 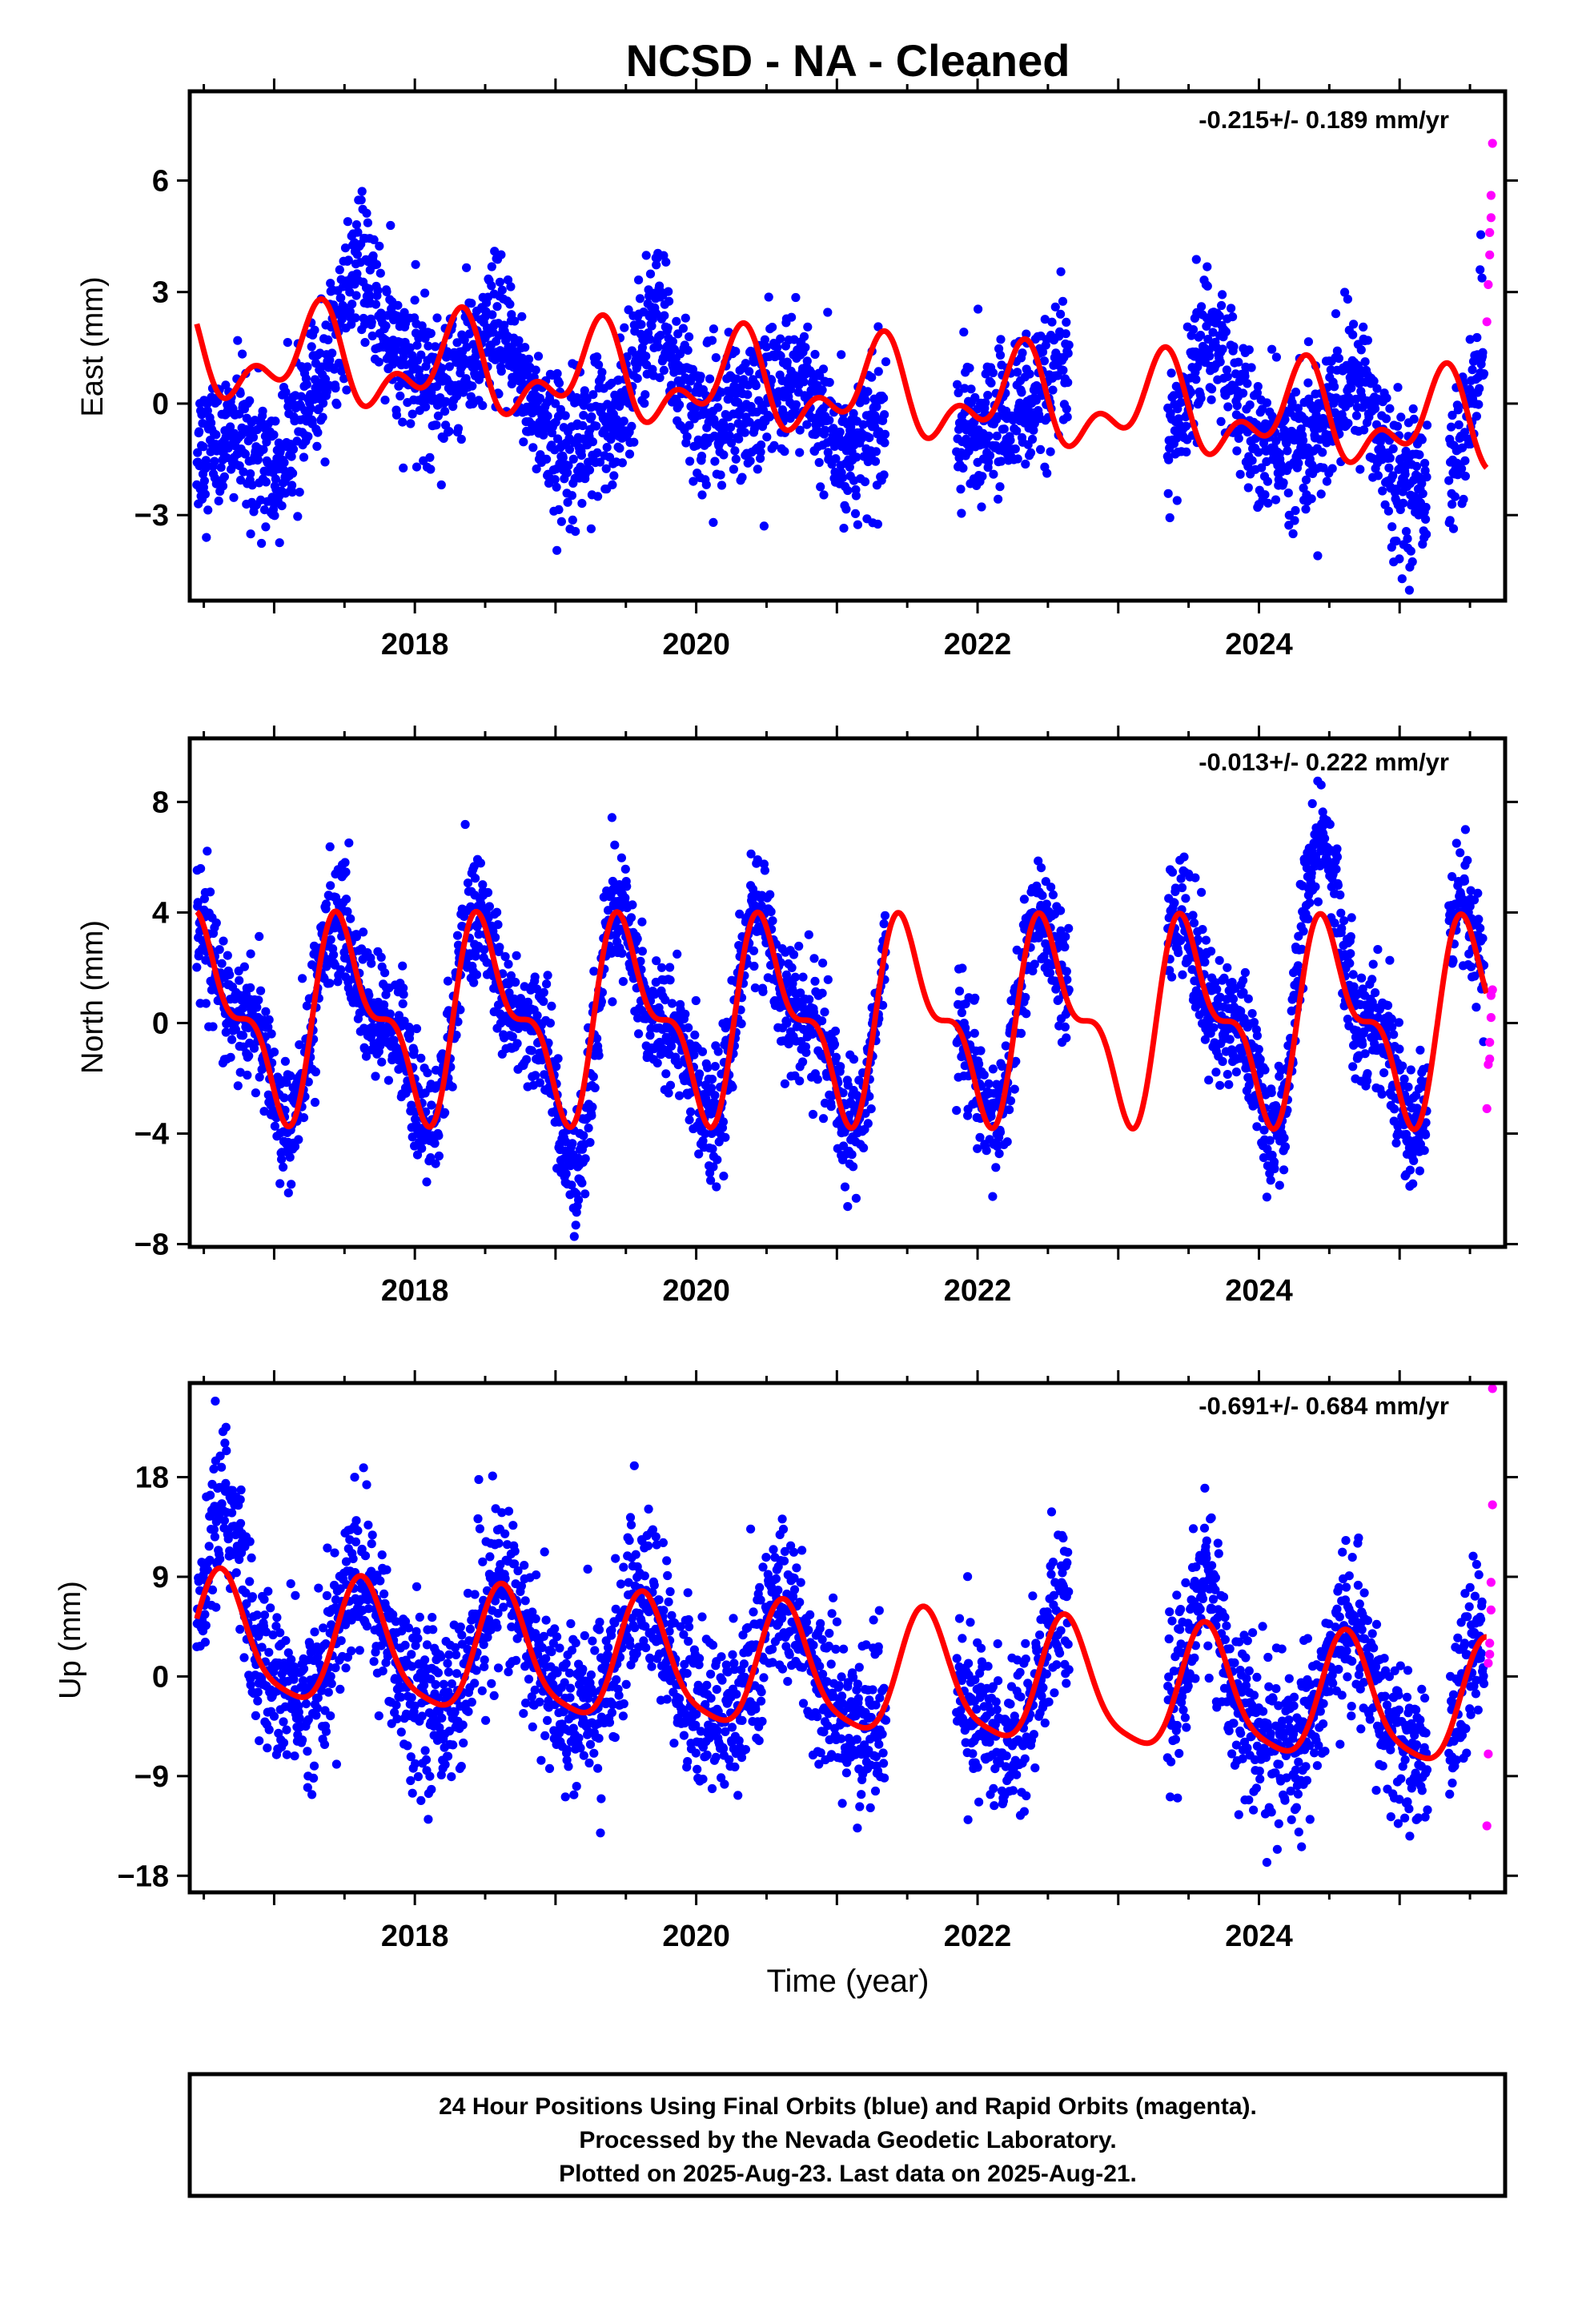 I want to click on east-rate-label: -0.215+/- 0.189 mm/yr, so click(x=1324, y=120).